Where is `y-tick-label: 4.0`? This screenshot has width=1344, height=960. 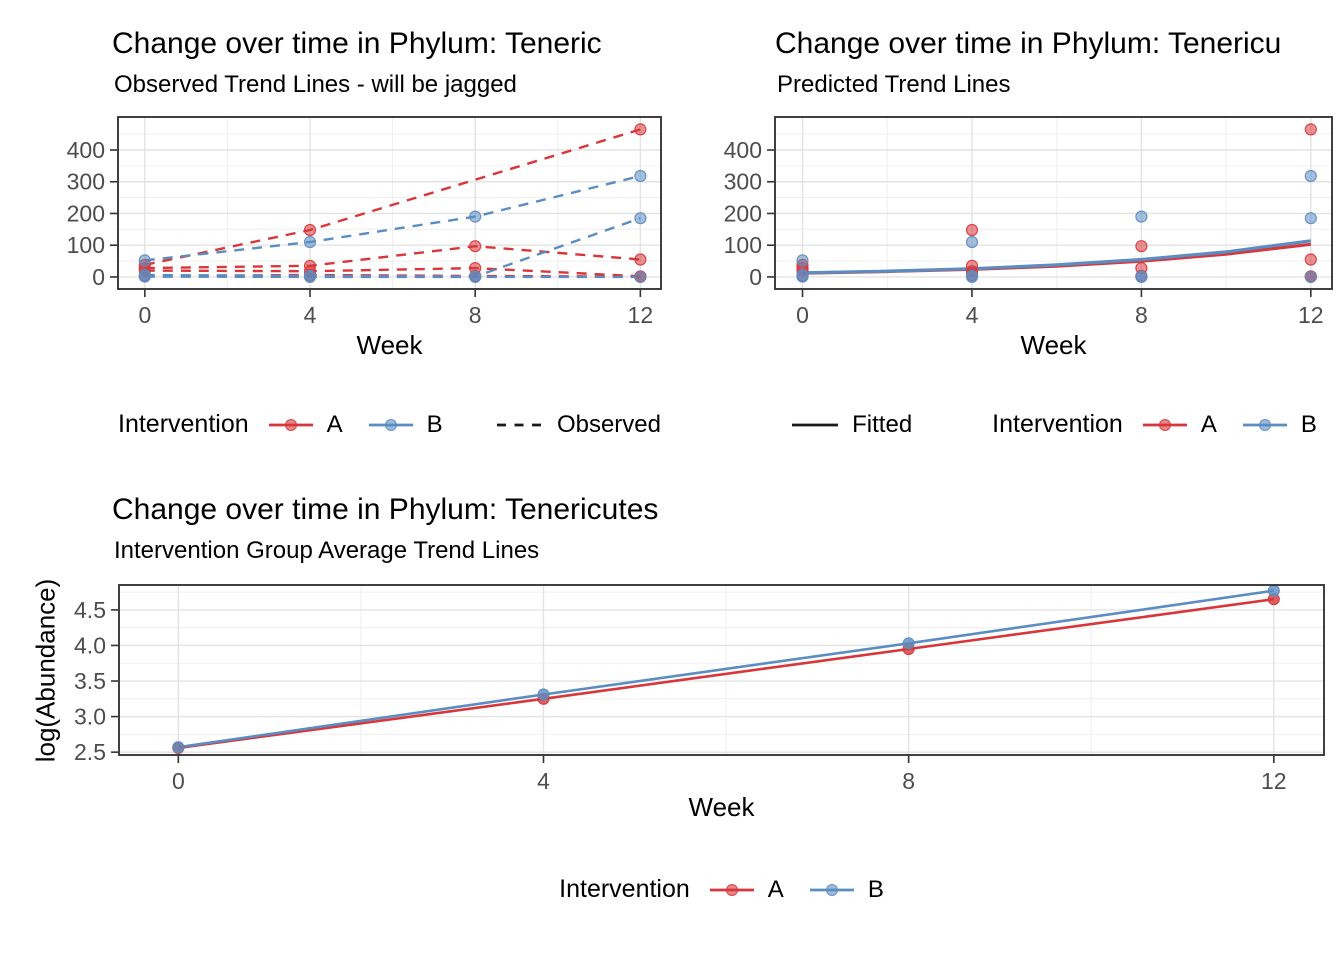 y-tick-label: 4.0 is located at coordinates (90, 645).